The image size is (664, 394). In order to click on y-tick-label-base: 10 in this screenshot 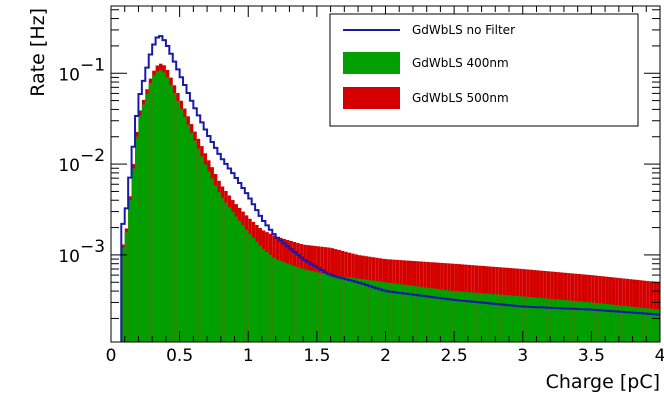, I will do `click(69, 166)`.